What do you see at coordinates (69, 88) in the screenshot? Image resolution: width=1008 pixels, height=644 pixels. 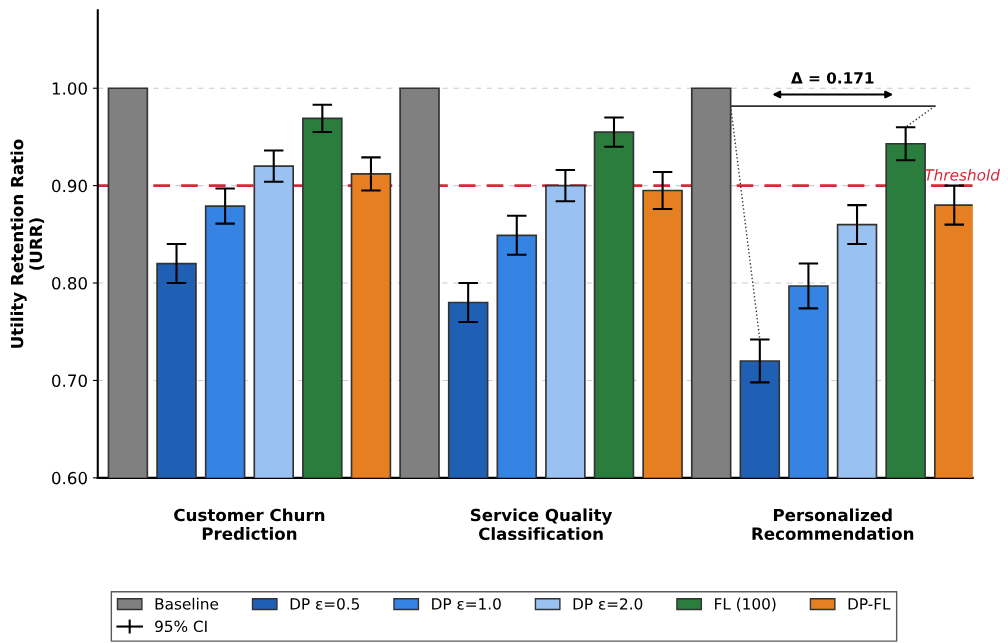 I see `y-tick-label: 1.00` at bounding box center [69, 88].